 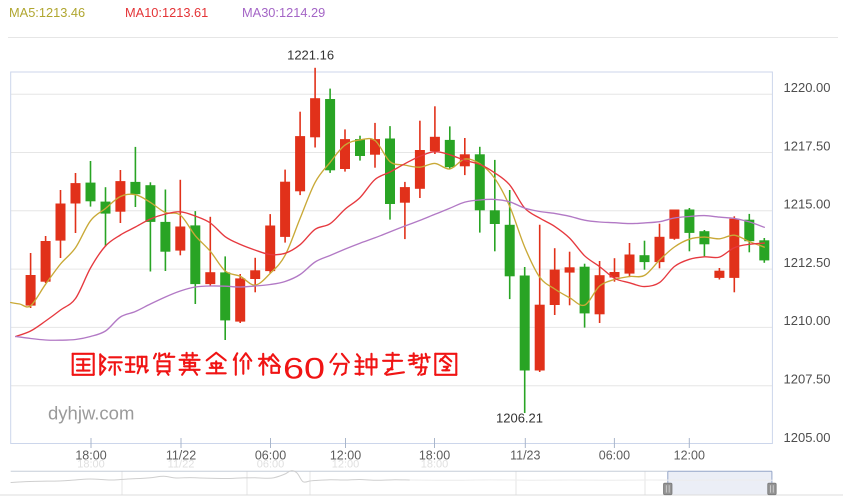 I want to click on svg-text: MA10:1213.61, so click(x=166, y=12).